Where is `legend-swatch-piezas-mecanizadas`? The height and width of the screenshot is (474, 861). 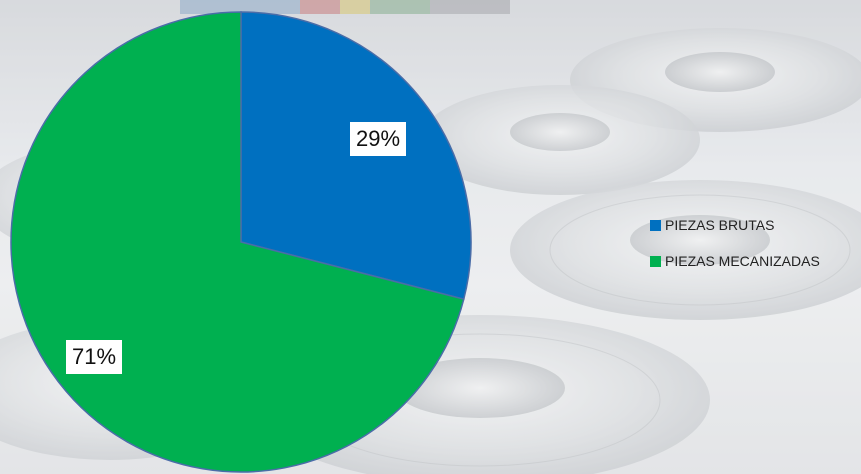
legend-swatch-piezas-mecanizadas is located at coordinates (655, 261).